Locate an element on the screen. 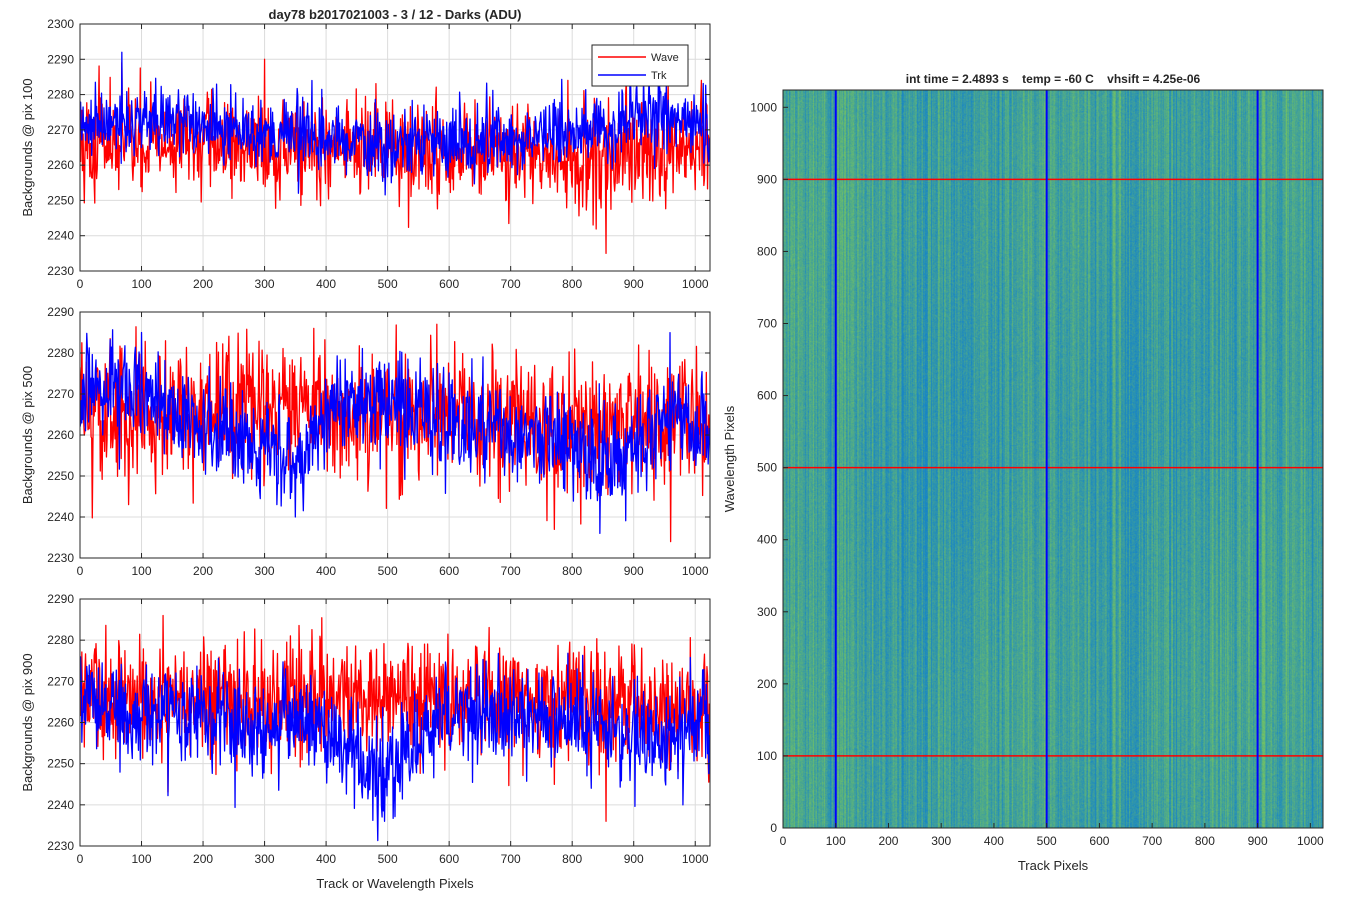 The width and height of the screenshot is (1350, 900). heatmap-x-tick-label: 800 is located at coordinates (1205, 841).